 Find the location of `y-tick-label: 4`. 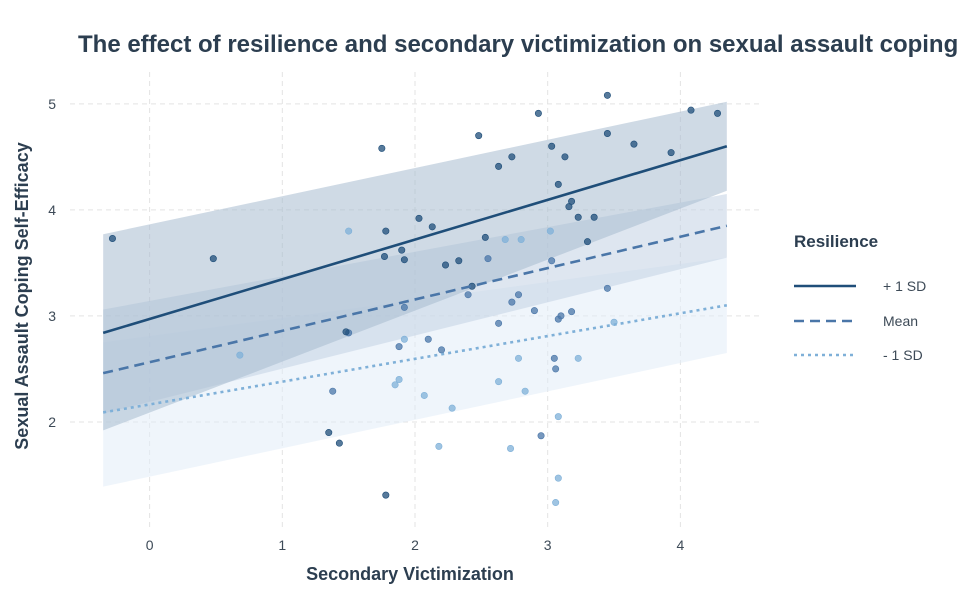

y-tick-label: 4 is located at coordinates (52, 210).